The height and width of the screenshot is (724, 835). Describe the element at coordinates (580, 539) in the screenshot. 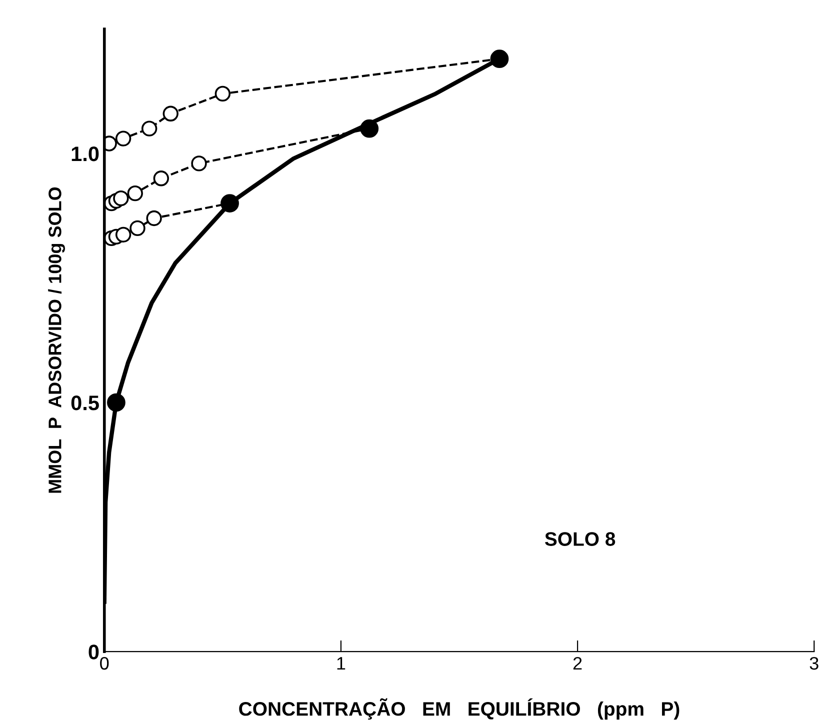

I see `annotation: SOLO 8` at that location.